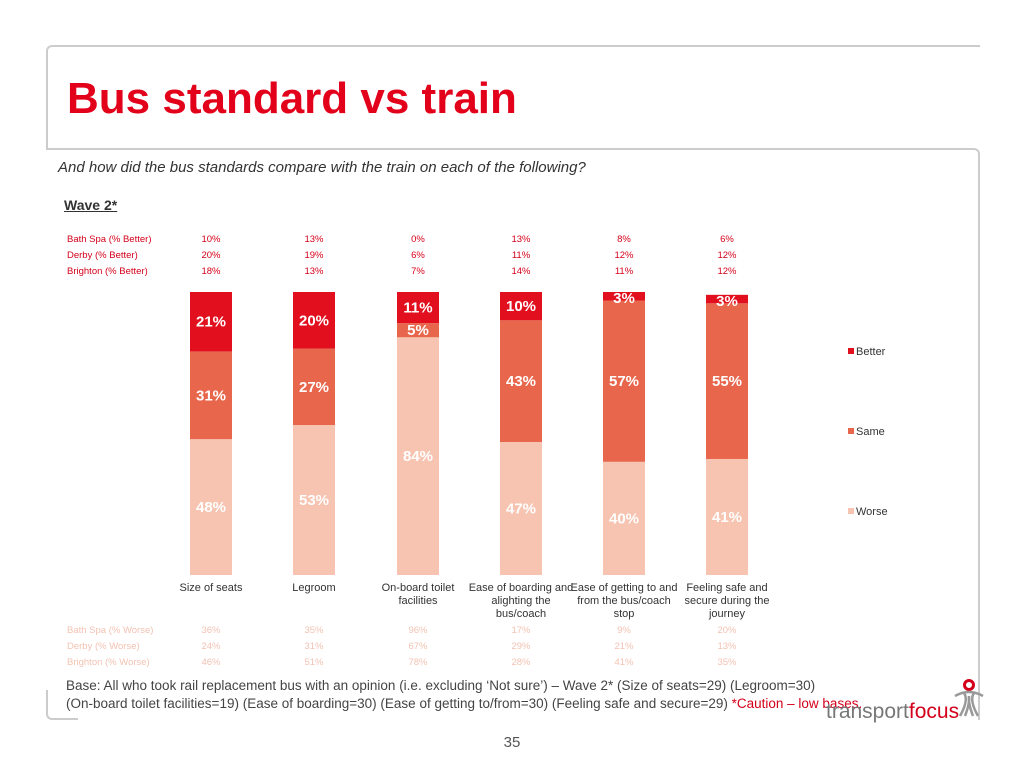  What do you see at coordinates (418, 239) in the screenshot?
I see `better-table-cell: 0%` at bounding box center [418, 239].